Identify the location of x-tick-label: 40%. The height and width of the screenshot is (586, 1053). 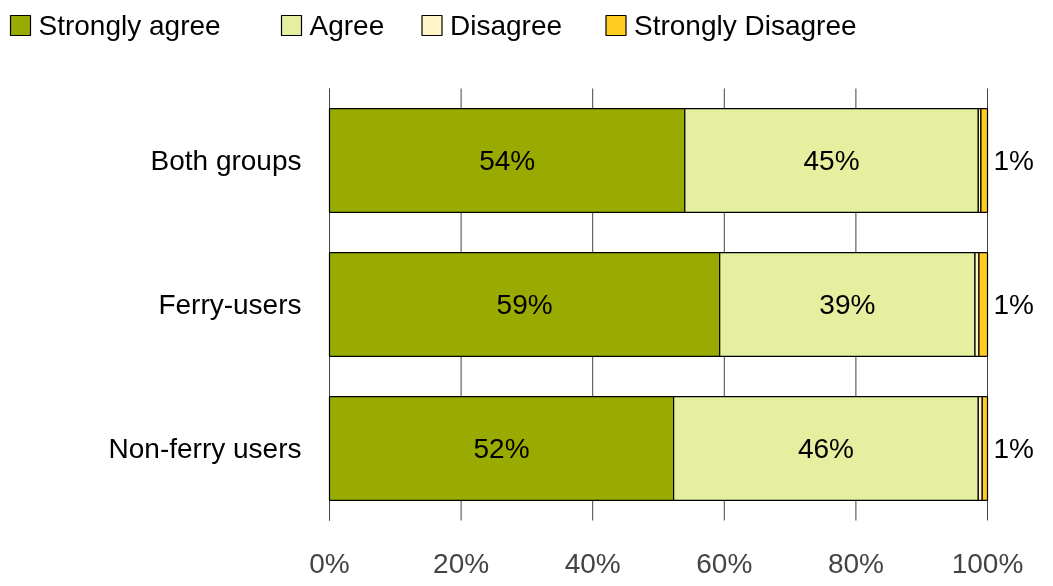
(592, 563).